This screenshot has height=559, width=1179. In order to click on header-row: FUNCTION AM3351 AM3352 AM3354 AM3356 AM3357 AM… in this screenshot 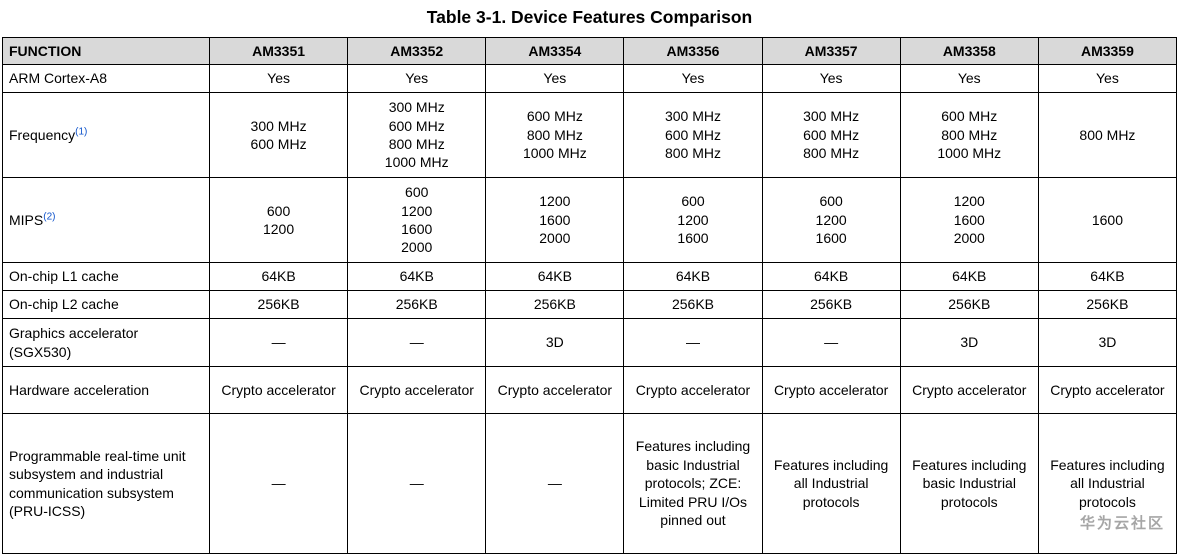, I will do `click(590, 51)`.